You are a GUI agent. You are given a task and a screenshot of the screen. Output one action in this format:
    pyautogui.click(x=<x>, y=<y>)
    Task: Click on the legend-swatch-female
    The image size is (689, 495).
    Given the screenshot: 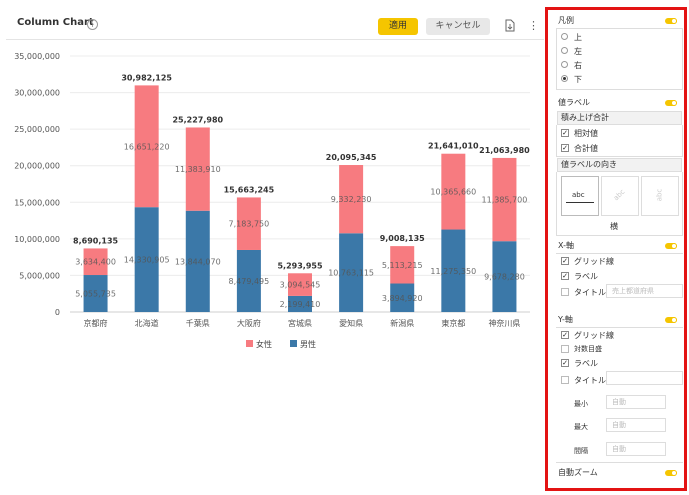 What is the action you would take?
    pyautogui.click(x=249, y=343)
    